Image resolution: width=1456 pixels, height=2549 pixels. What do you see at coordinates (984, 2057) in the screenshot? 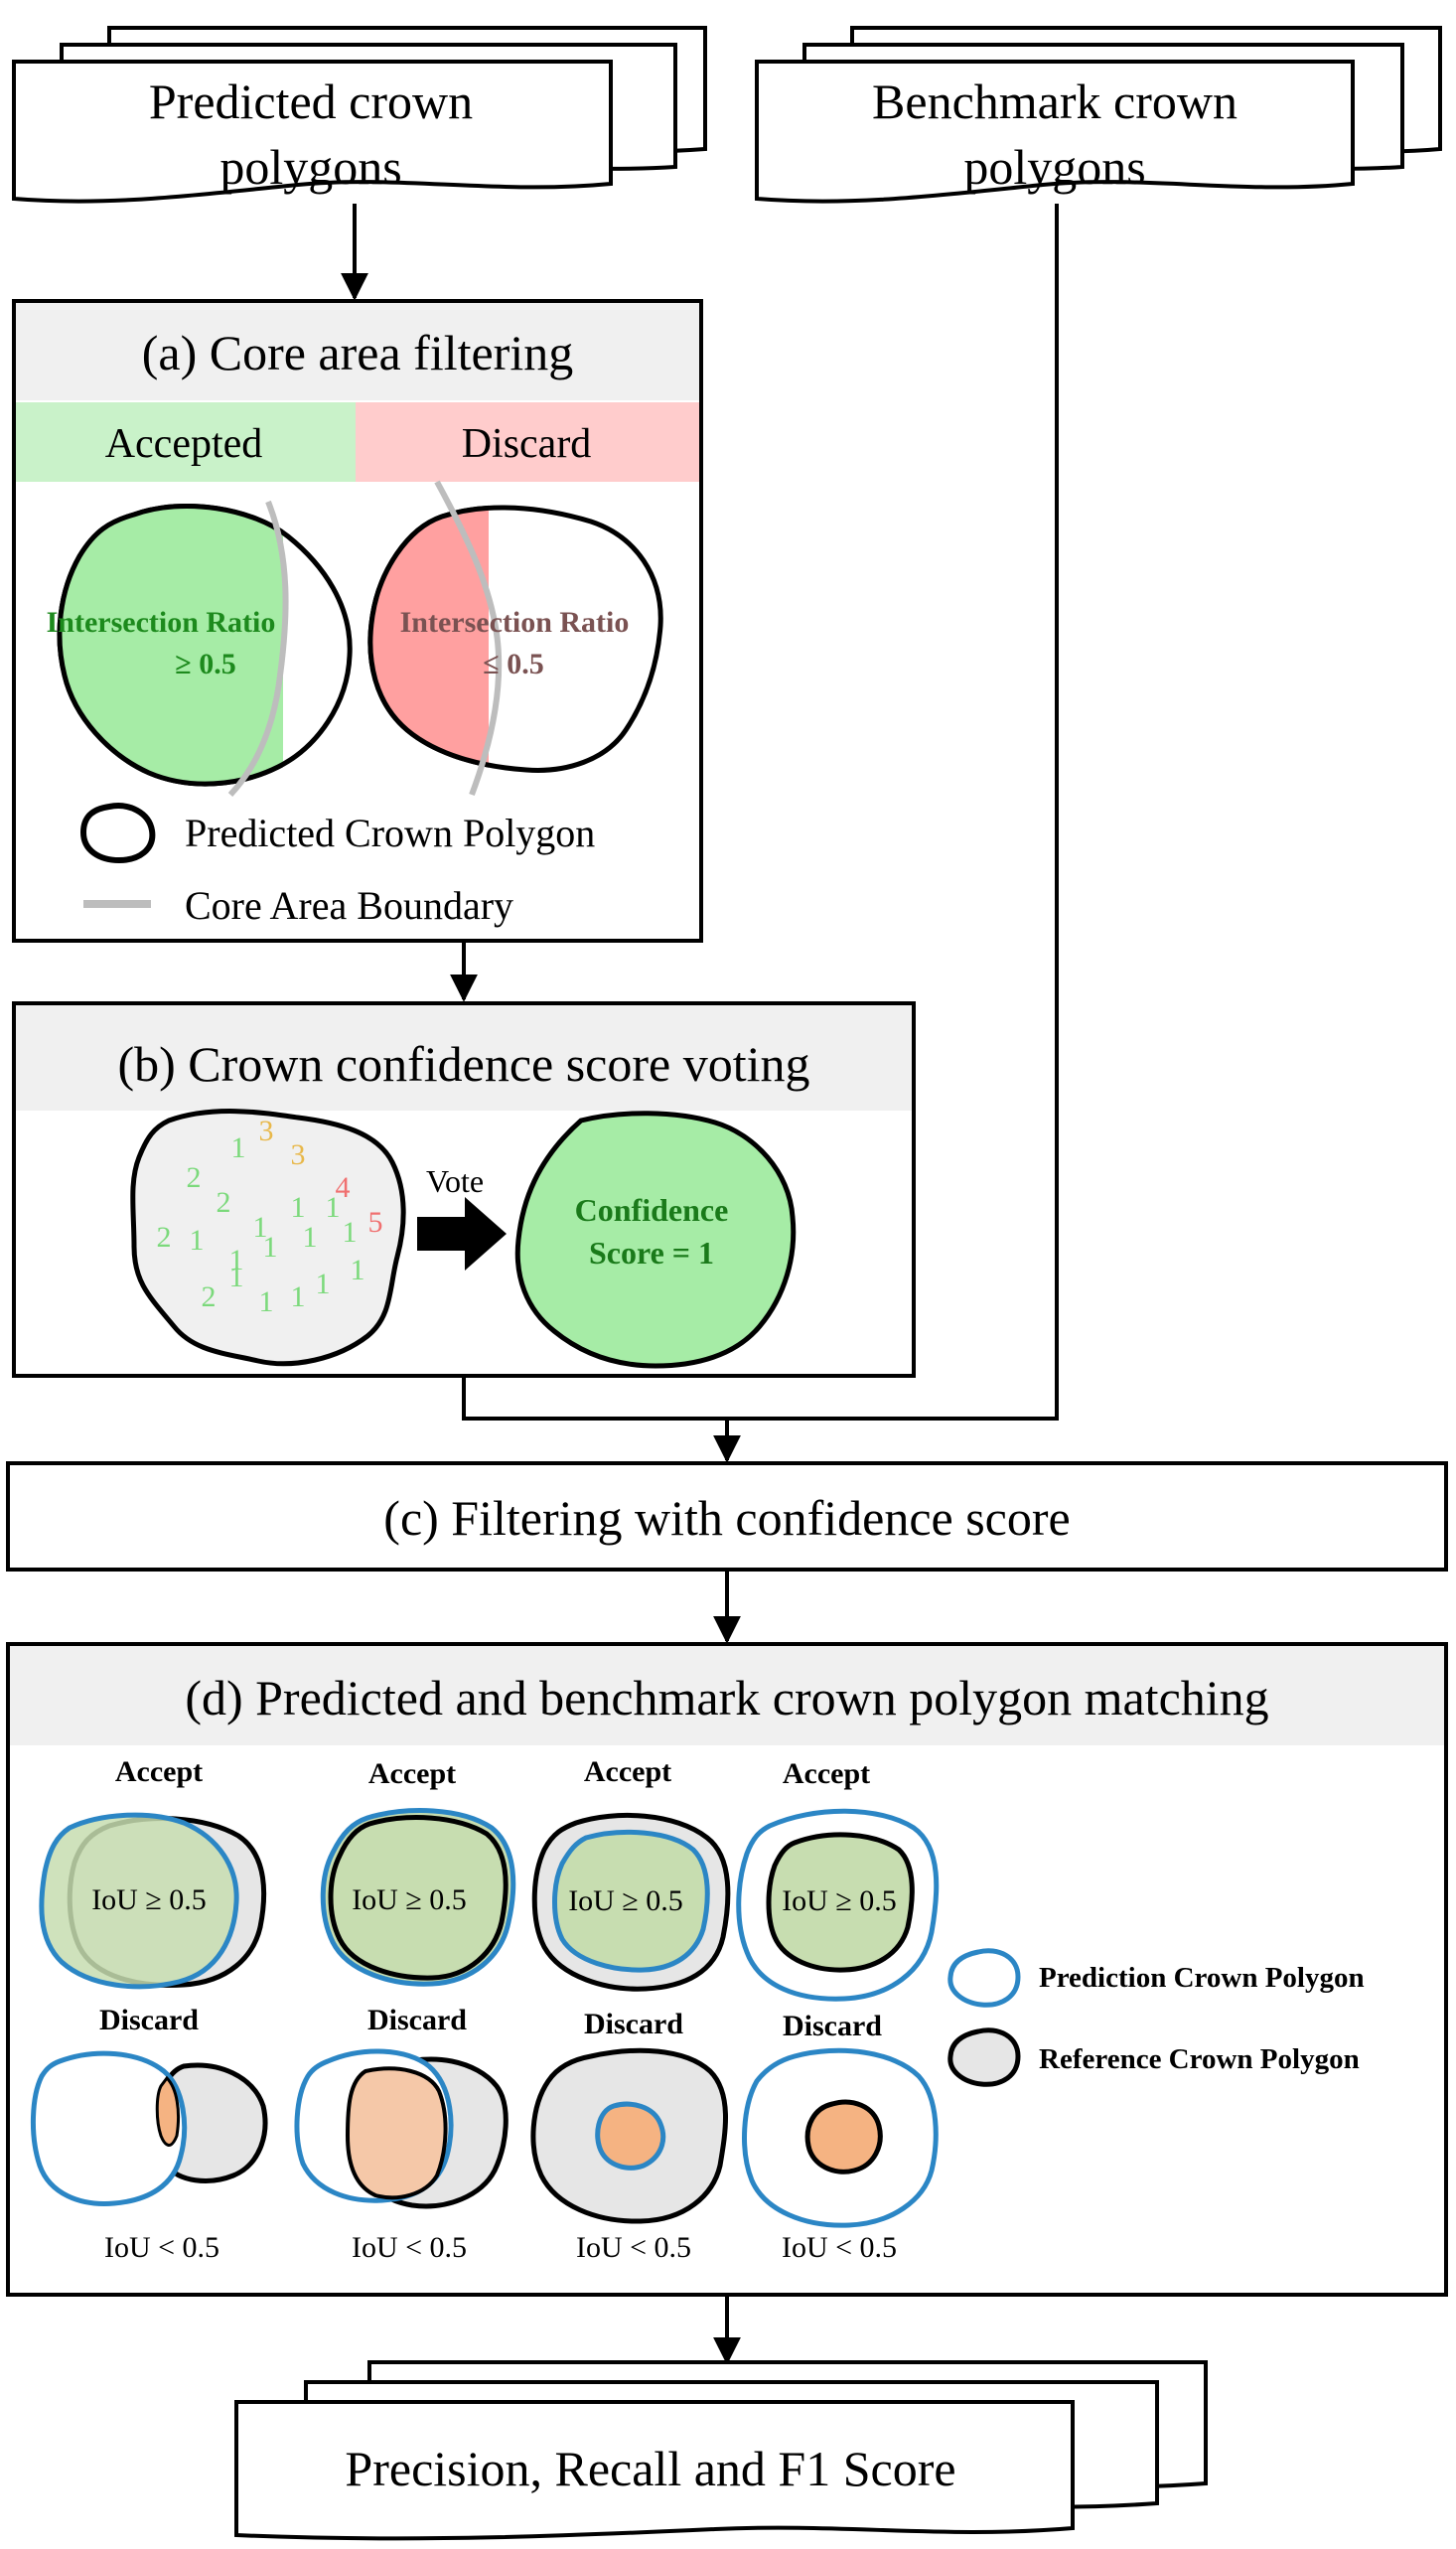
I see `reference-polygon-icon` at bounding box center [984, 2057].